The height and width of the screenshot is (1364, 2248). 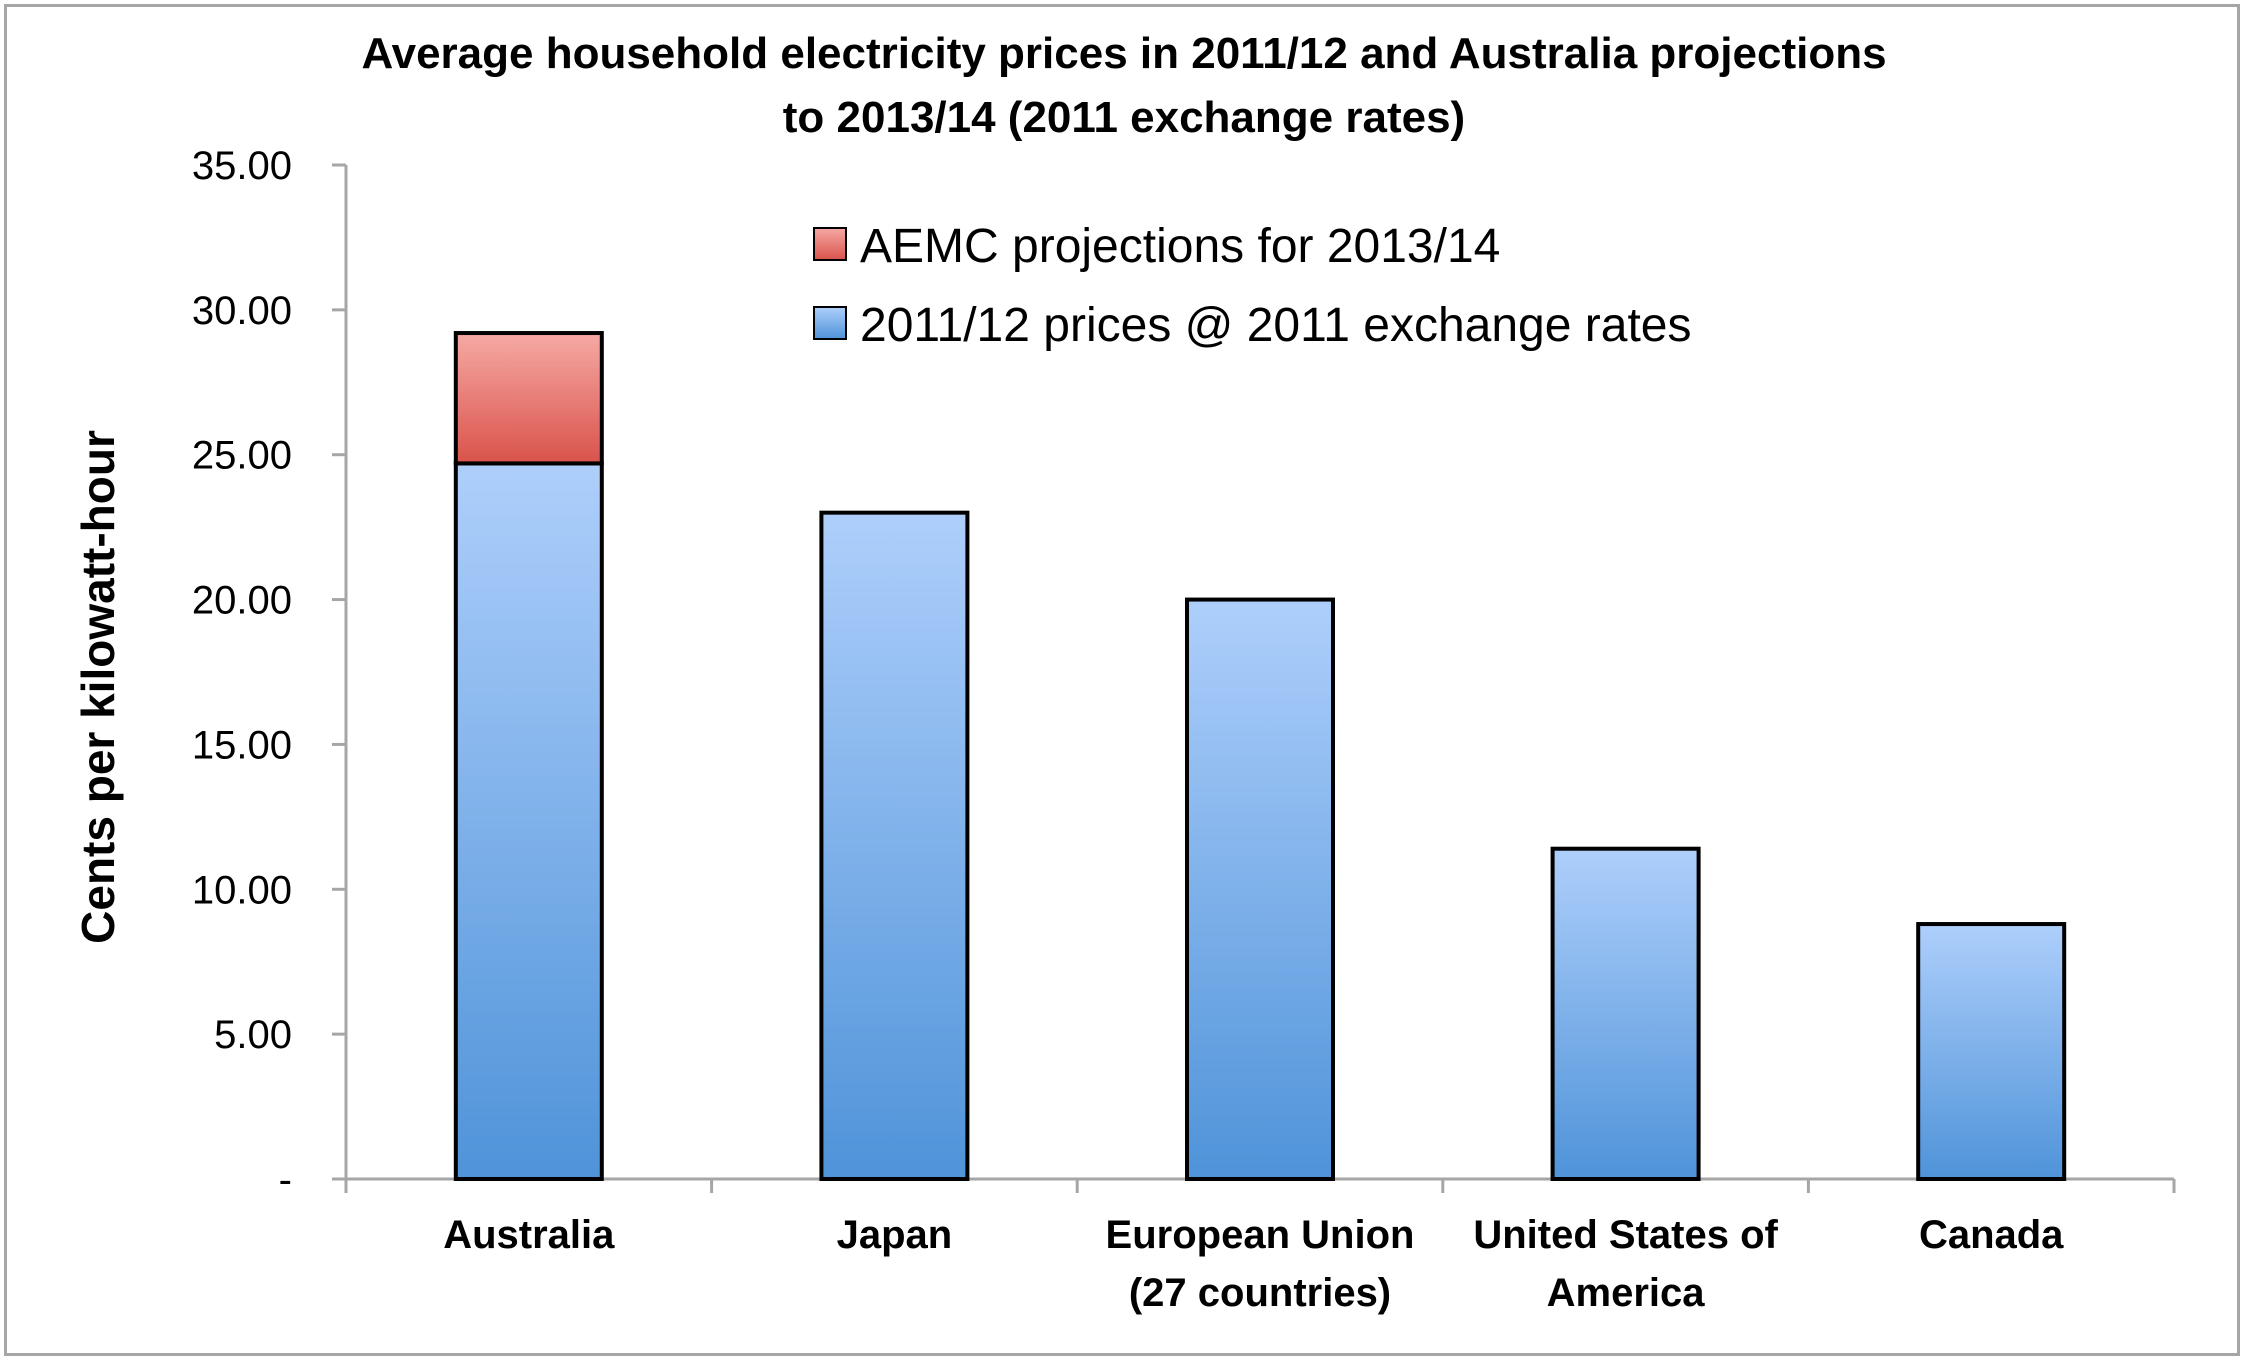 What do you see at coordinates (895, 1235) in the screenshot?
I see `x-category-label: Japan` at bounding box center [895, 1235].